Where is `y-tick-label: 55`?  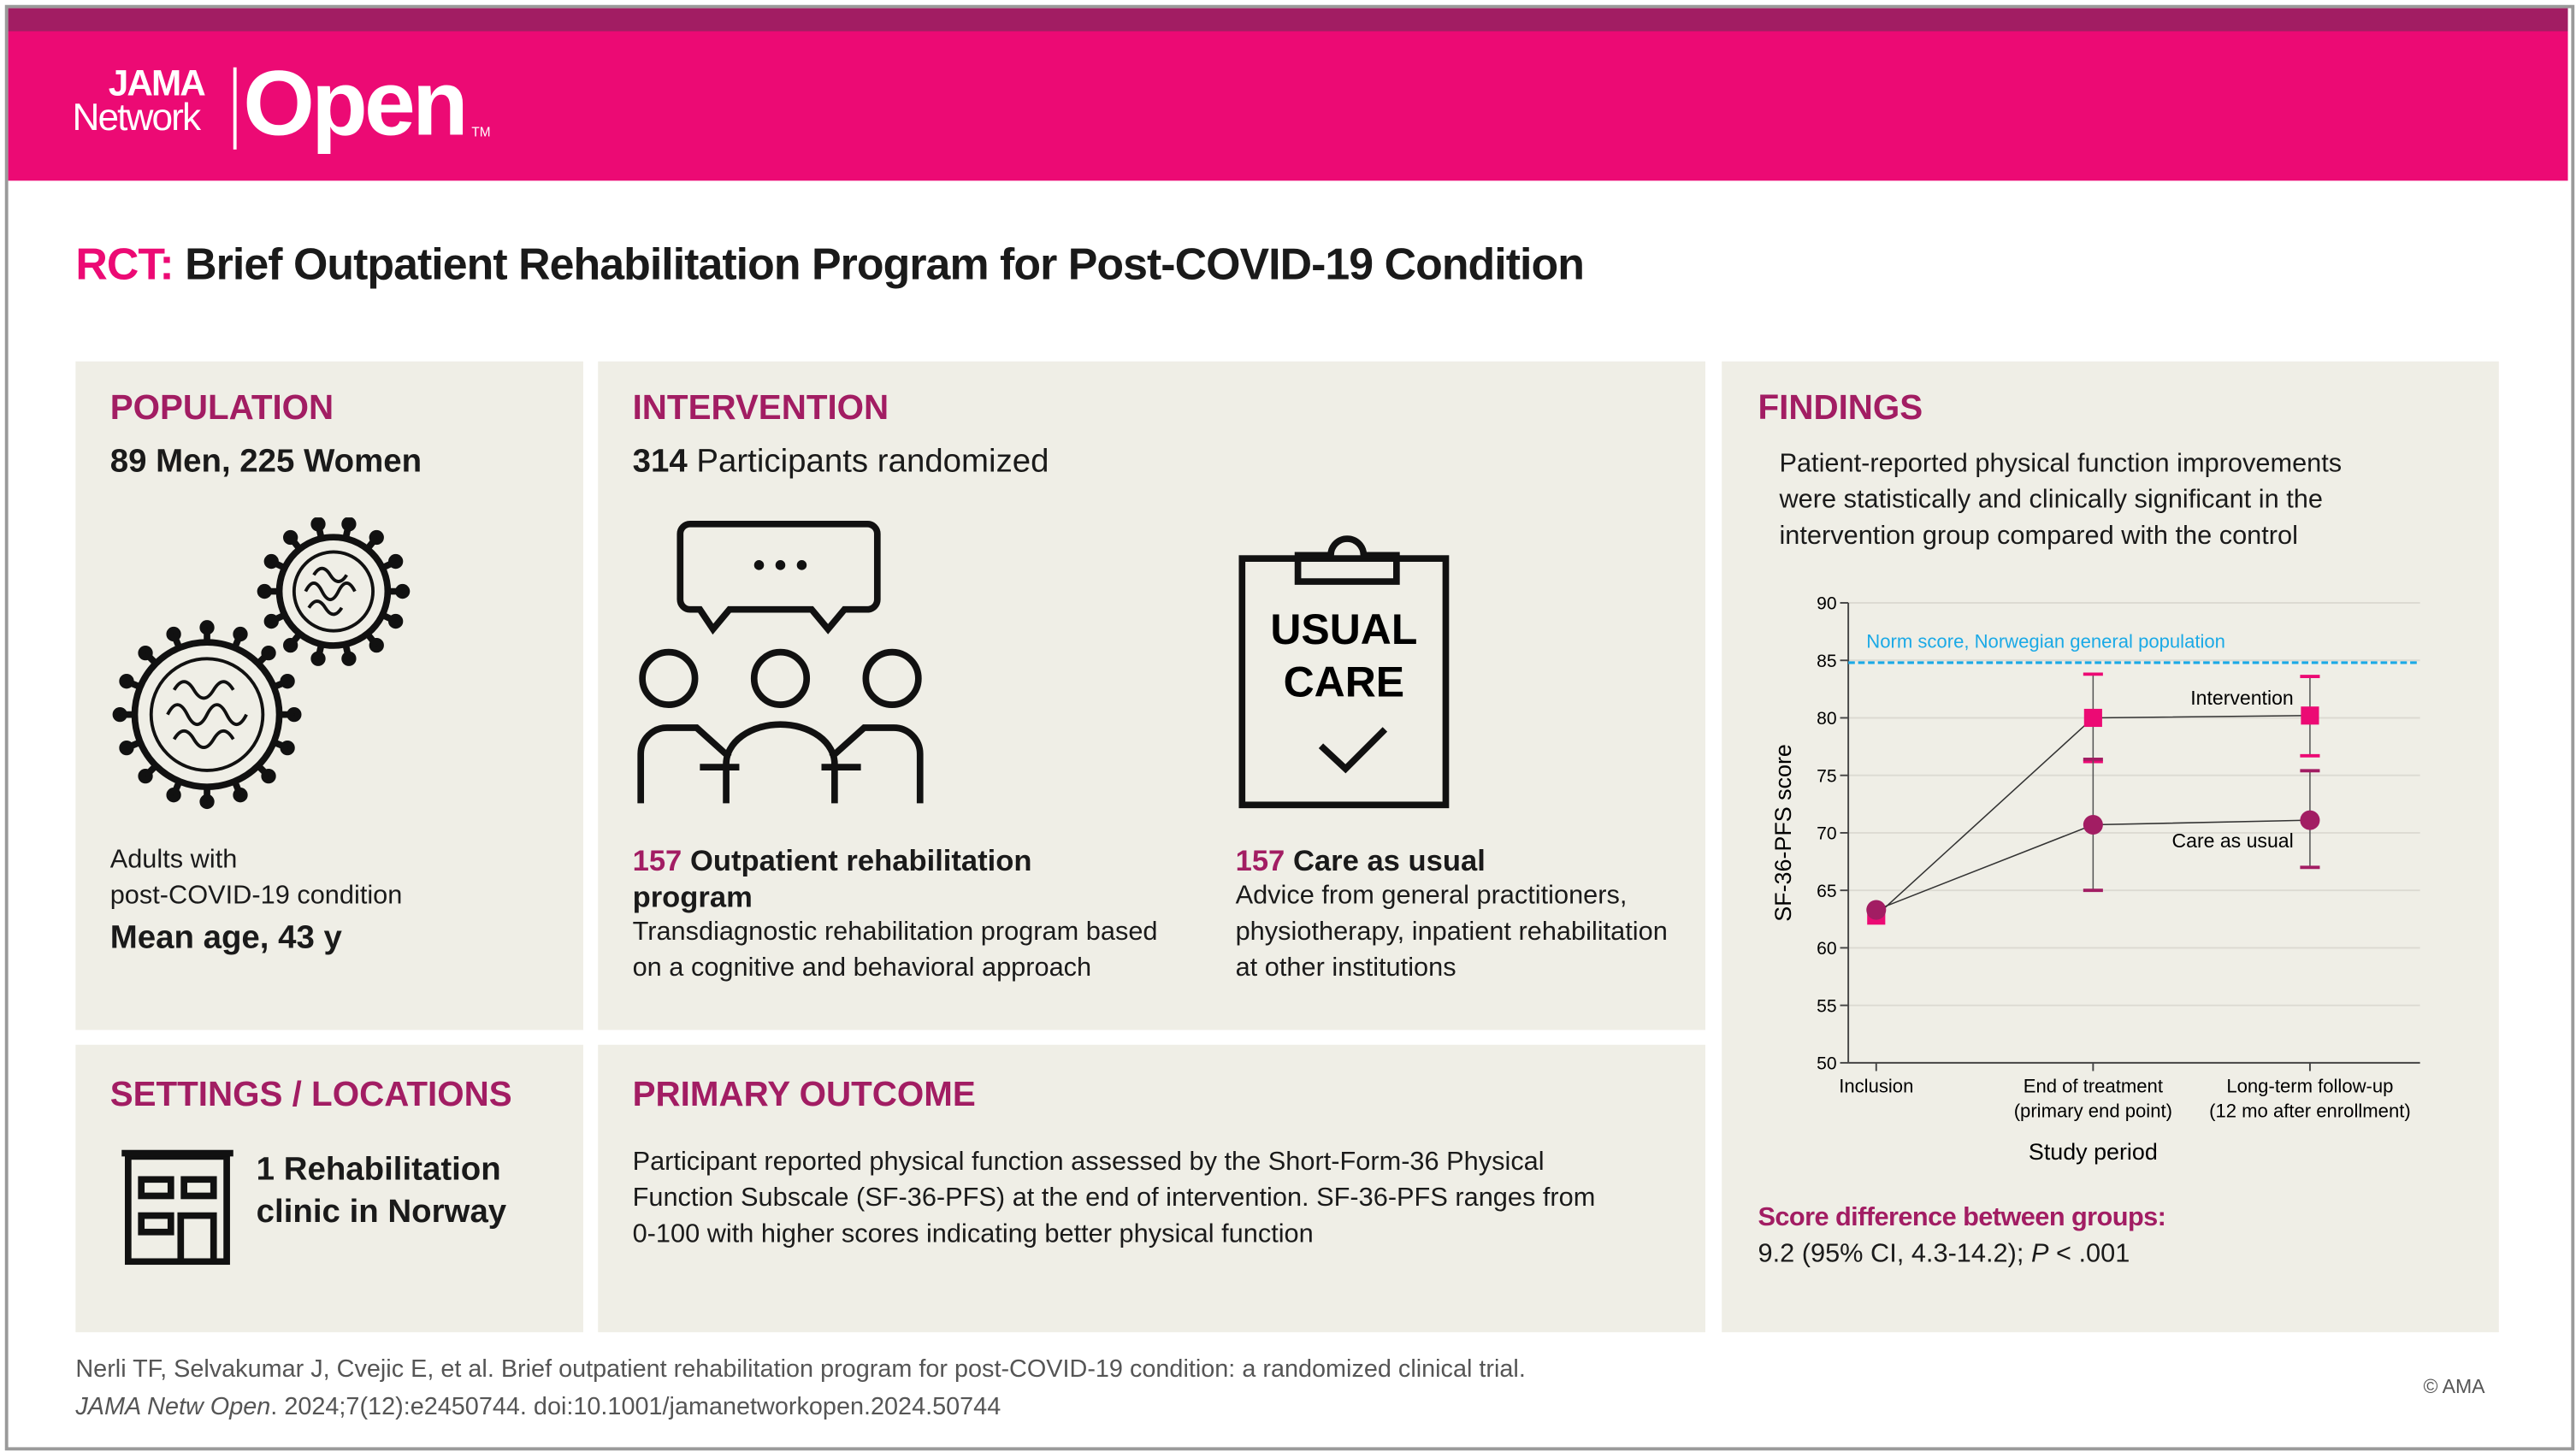 y-tick-label: 55 is located at coordinates (1827, 1006).